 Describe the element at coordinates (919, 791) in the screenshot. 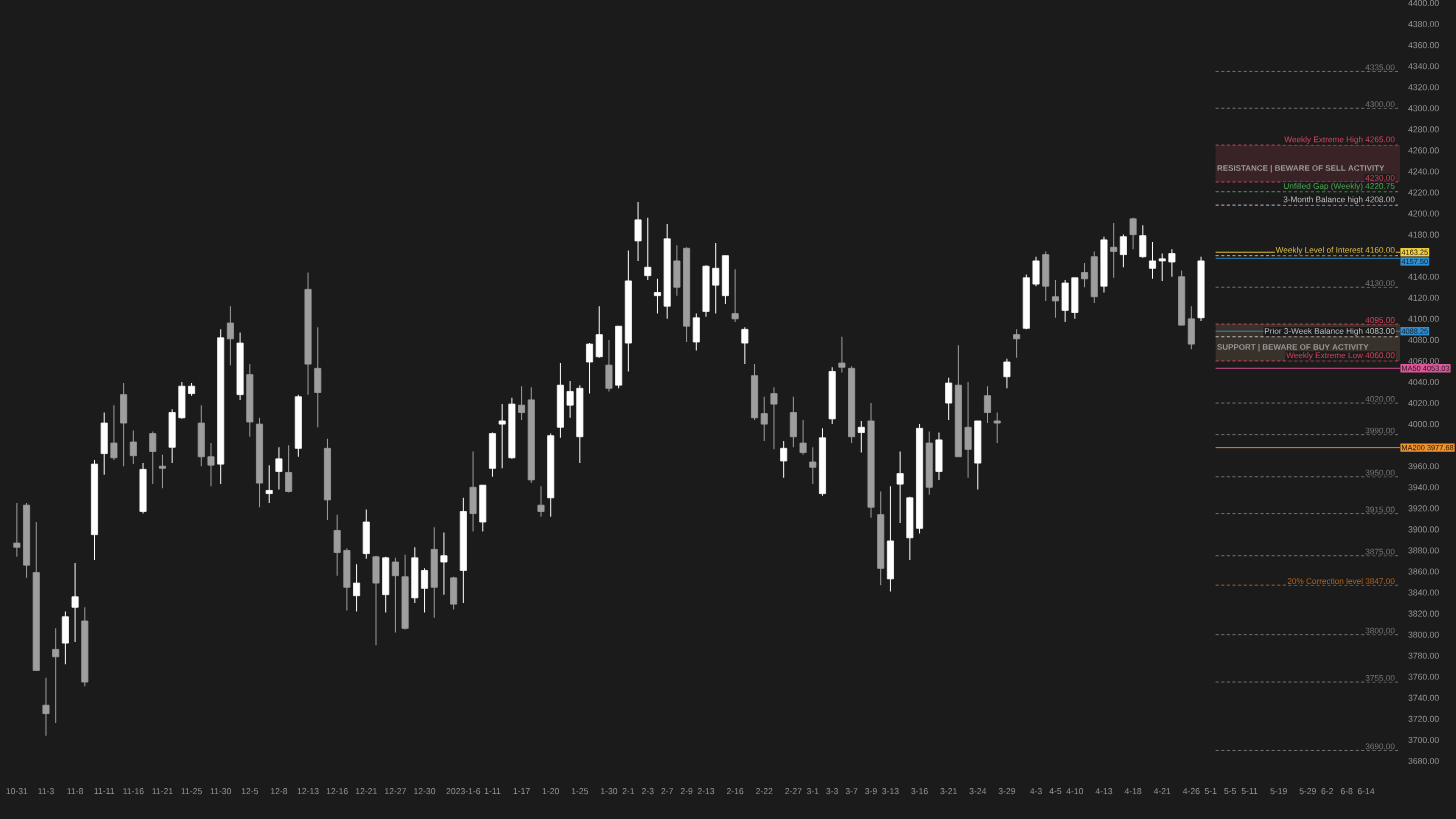

I see `x-tick-label: 3-16` at that location.